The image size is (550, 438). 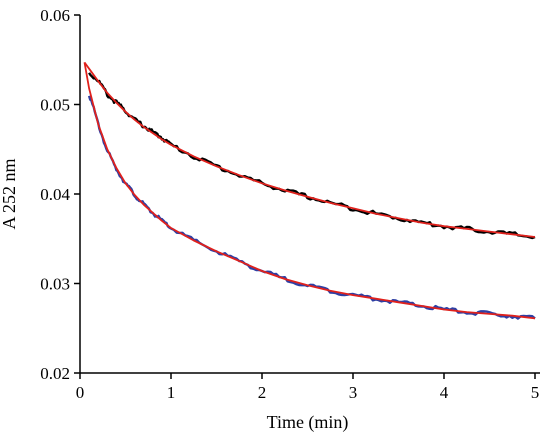 What do you see at coordinates (171, 392) in the screenshot?
I see `x-tick-label: 1` at bounding box center [171, 392].